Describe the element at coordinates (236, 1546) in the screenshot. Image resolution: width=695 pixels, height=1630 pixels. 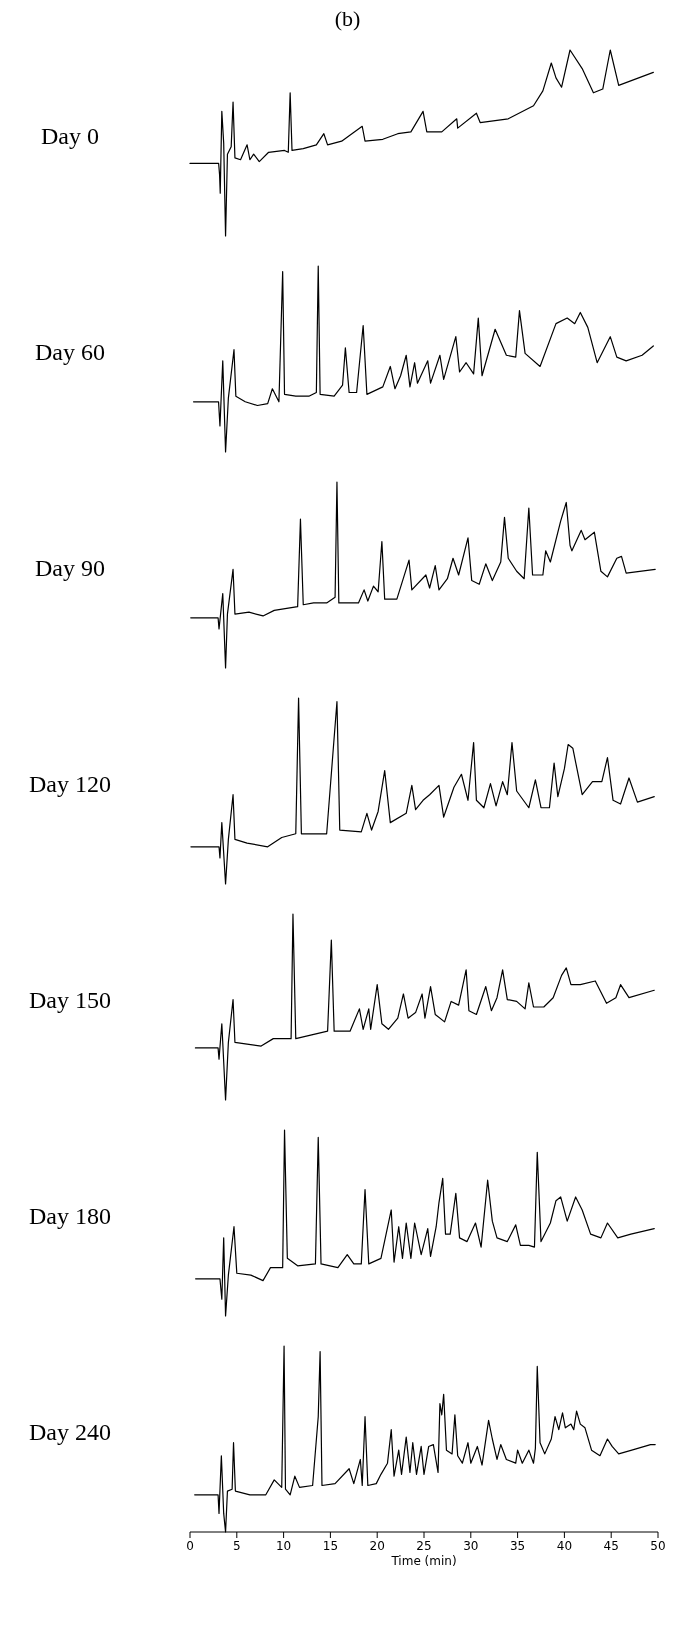
I see `x-tick-label: 5` at that location.